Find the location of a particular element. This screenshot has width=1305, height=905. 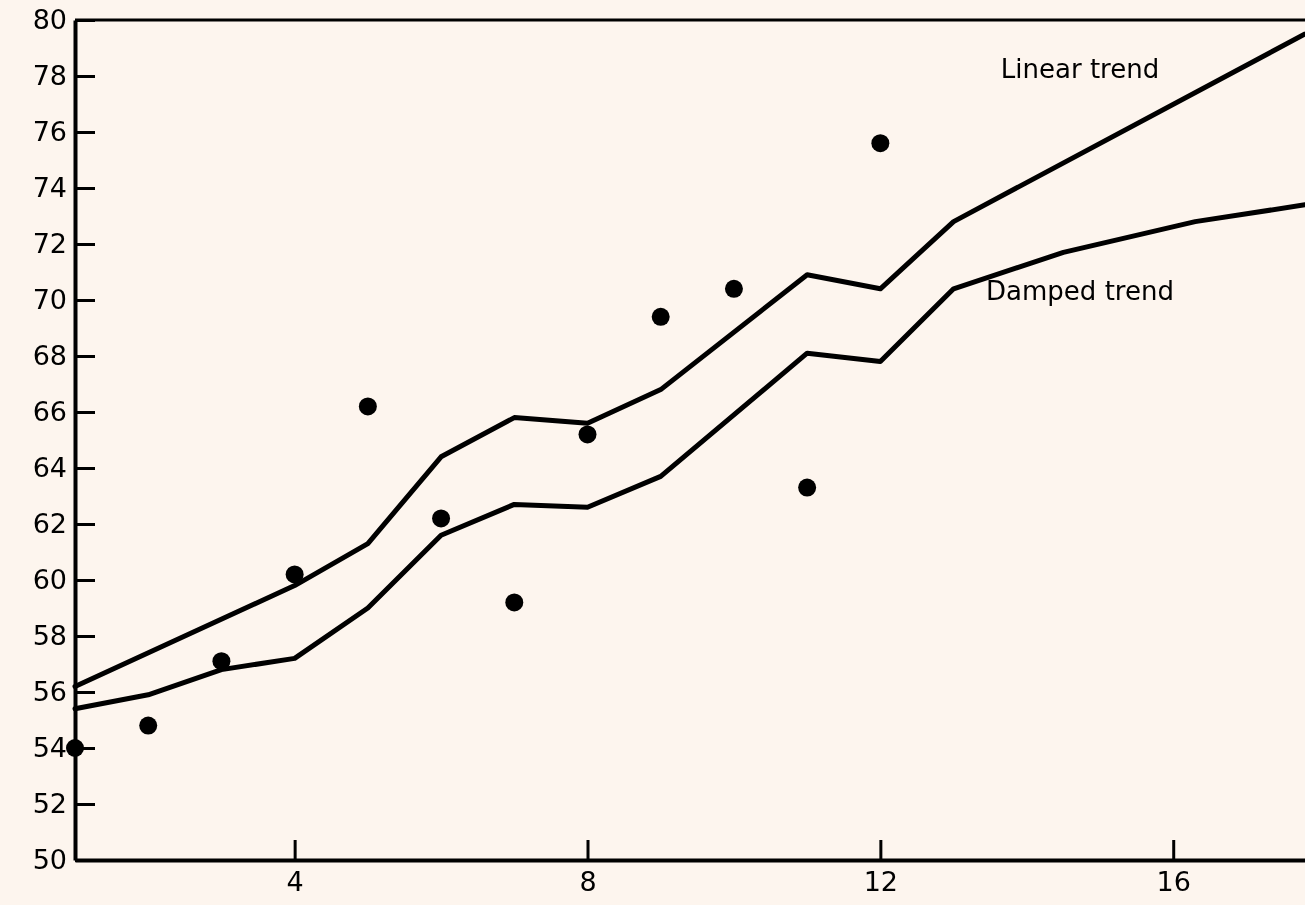

y-tick-label: 54 is located at coordinates (49, 748).